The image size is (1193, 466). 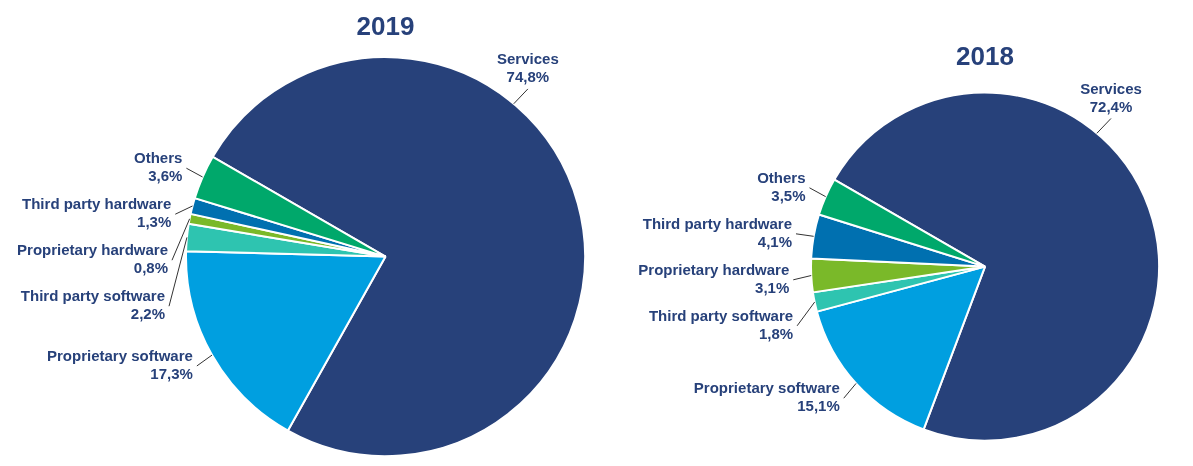 I want to click on data-label: 3,6%, so click(x=165, y=176).